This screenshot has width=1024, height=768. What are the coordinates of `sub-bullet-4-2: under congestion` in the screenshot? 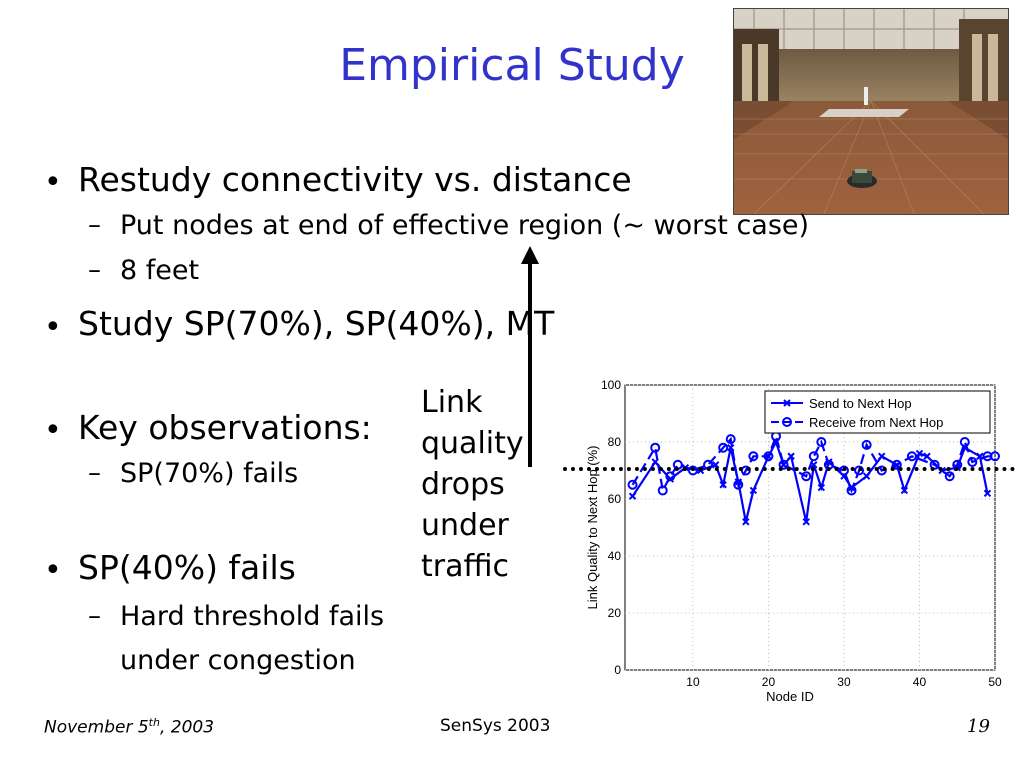 It's located at (238, 660).